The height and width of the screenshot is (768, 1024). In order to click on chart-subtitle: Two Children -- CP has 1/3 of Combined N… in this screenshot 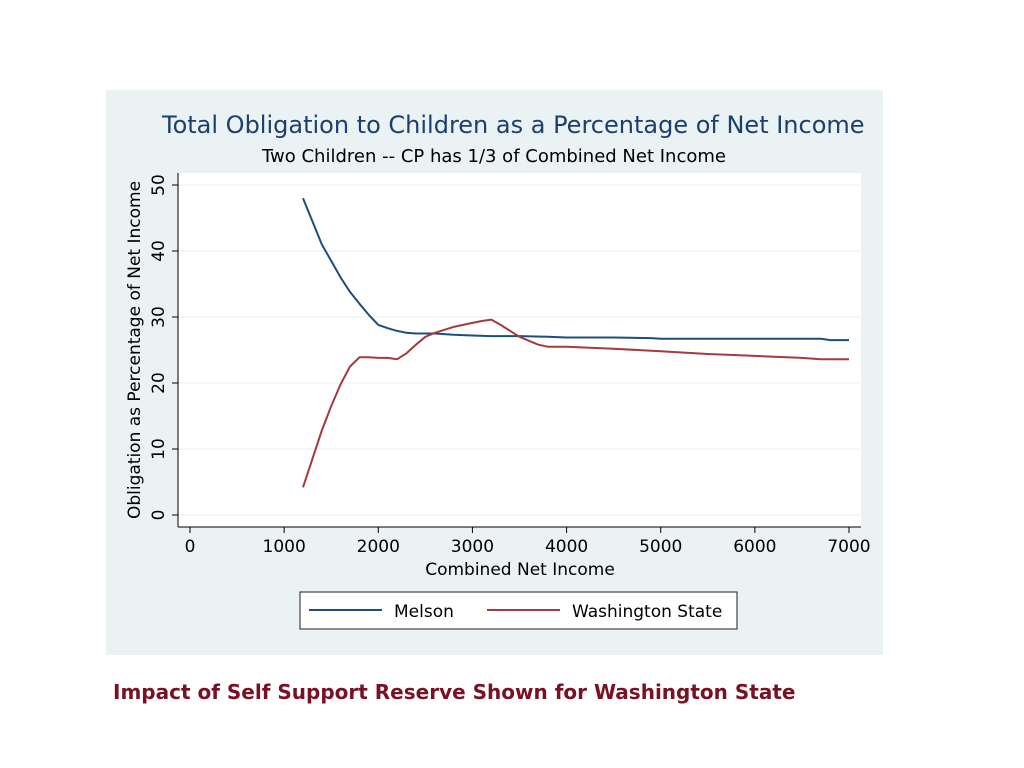, I will do `click(493, 156)`.